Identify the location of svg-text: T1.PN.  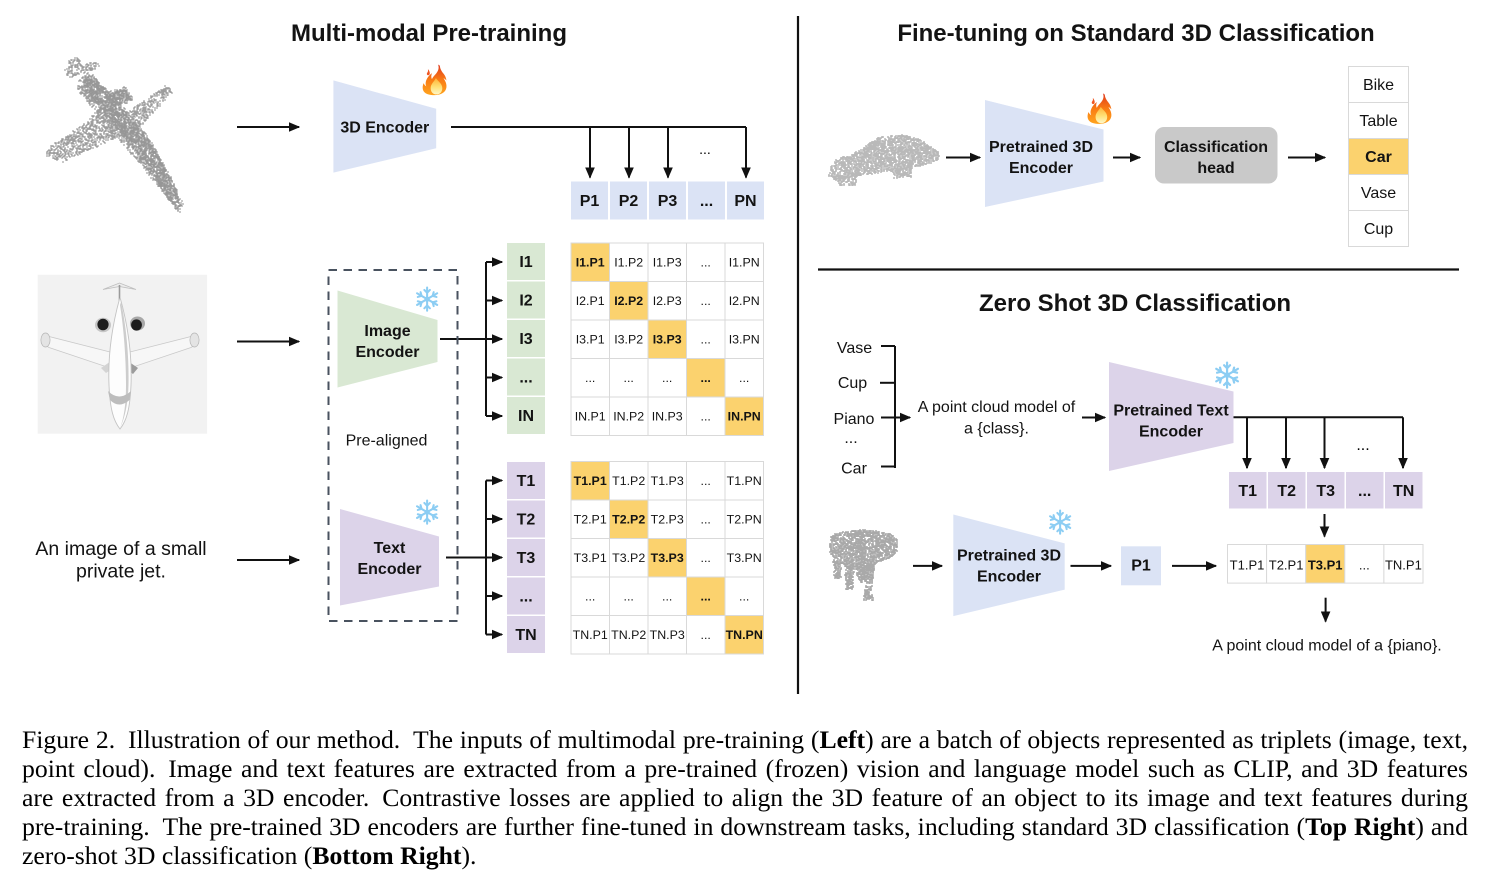
(744, 481).